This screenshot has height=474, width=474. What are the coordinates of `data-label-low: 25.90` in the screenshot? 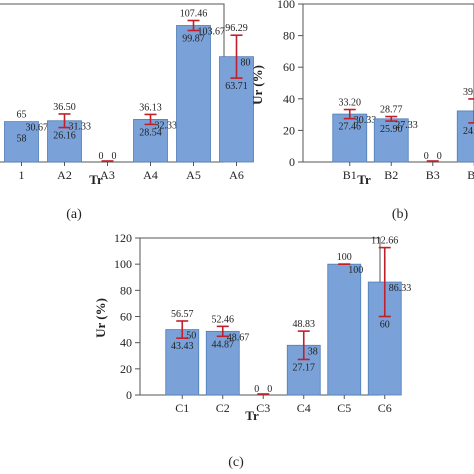 It's located at (391, 129).